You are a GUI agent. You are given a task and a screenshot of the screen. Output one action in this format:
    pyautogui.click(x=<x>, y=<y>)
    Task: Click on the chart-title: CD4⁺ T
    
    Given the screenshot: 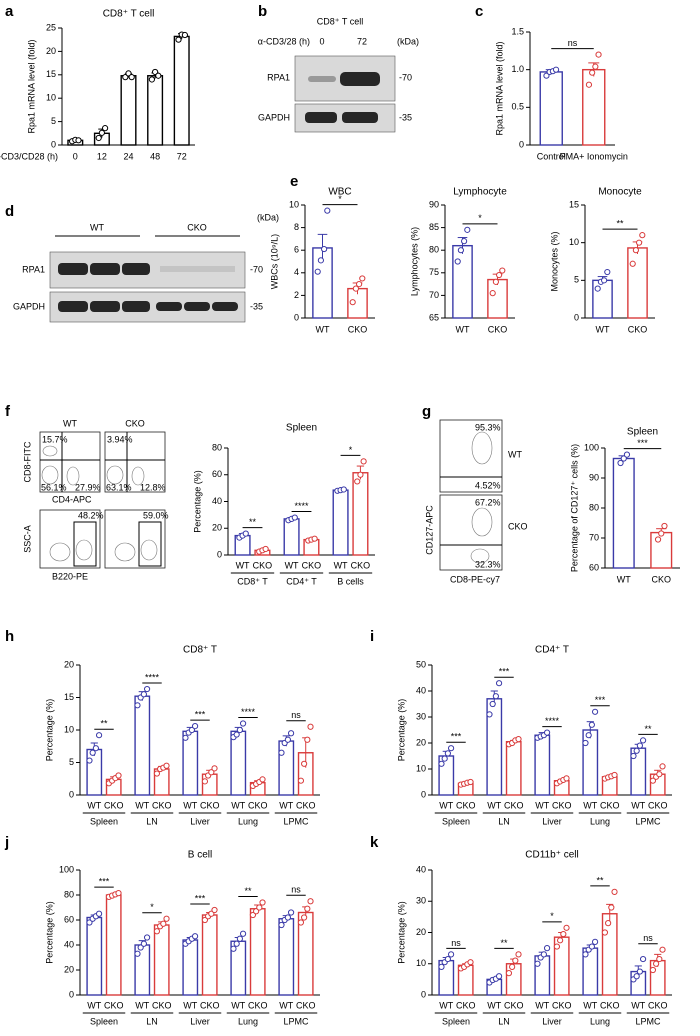 What is the action you would take?
    pyautogui.click(x=552, y=650)
    